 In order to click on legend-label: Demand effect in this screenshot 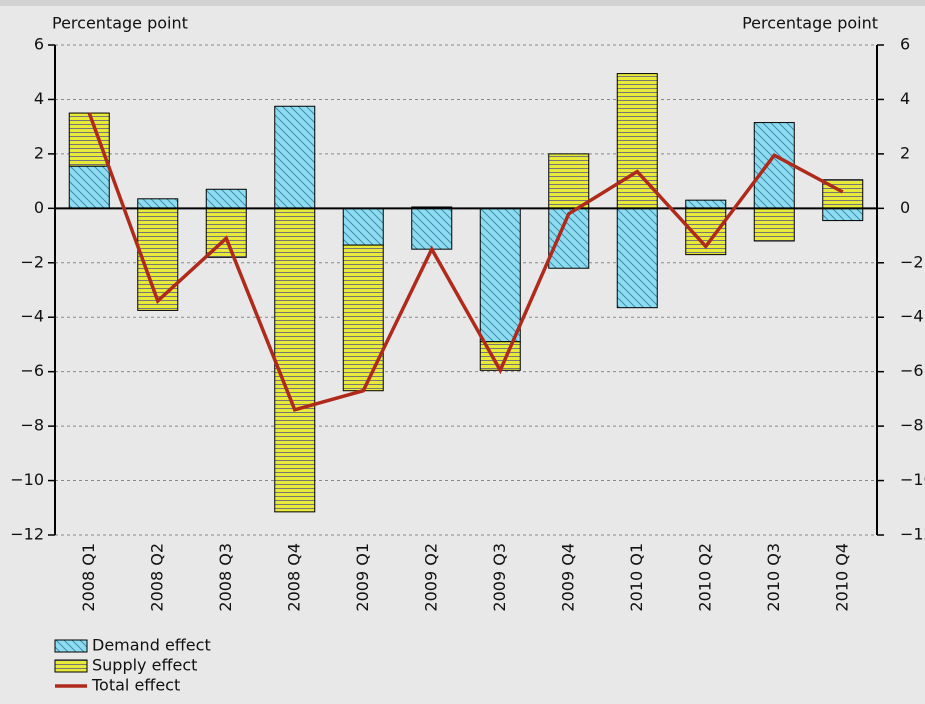, I will do `click(151, 645)`.